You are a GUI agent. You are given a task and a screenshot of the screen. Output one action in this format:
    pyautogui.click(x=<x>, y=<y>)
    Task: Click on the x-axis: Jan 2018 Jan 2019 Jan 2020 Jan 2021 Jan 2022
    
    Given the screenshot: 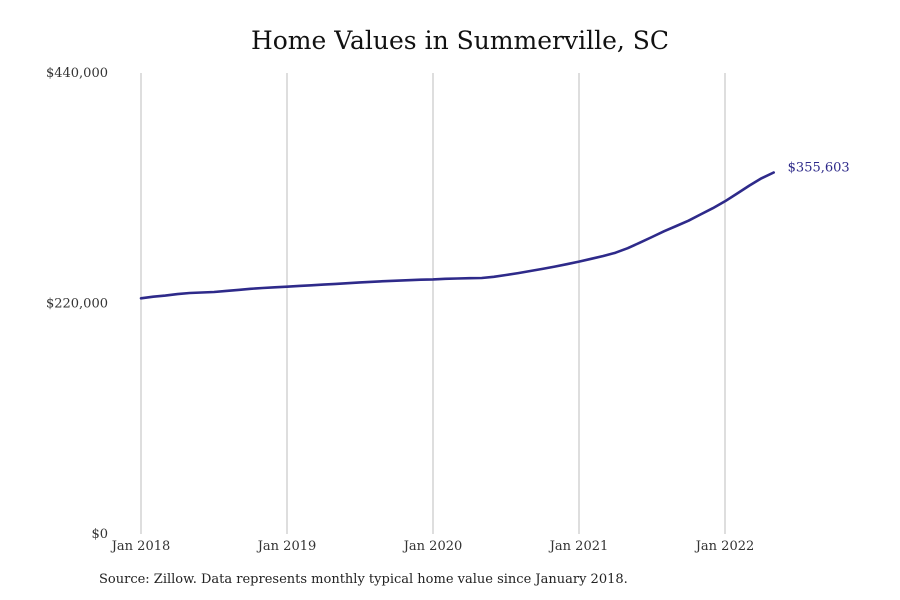 What is the action you would take?
    pyautogui.click(x=432, y=546)
    